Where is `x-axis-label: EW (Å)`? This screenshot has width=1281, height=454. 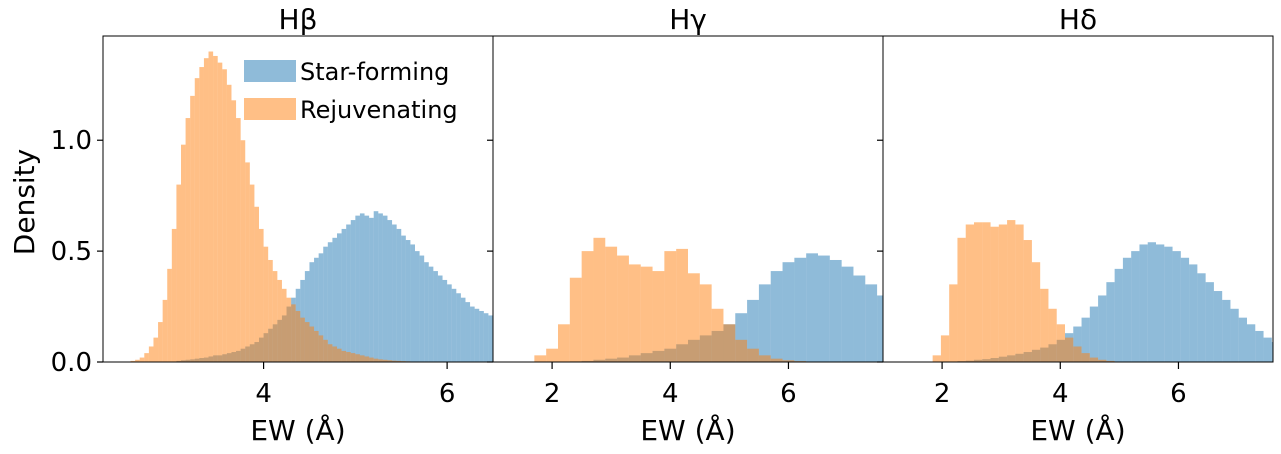
x-axis-label: EW (Å) is located at coordinates (687, 430).